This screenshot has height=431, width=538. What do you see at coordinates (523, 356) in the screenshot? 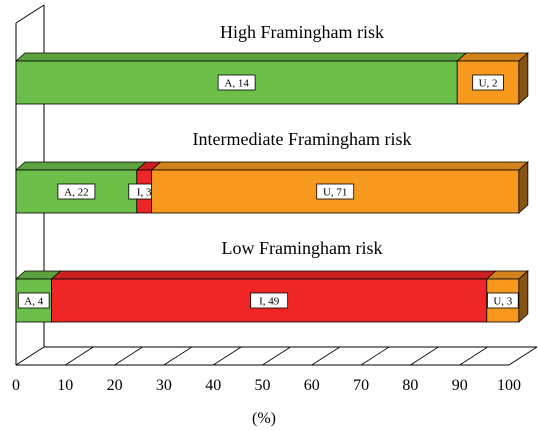
I see `floor-right-edge` at bounding box center [523, 356].